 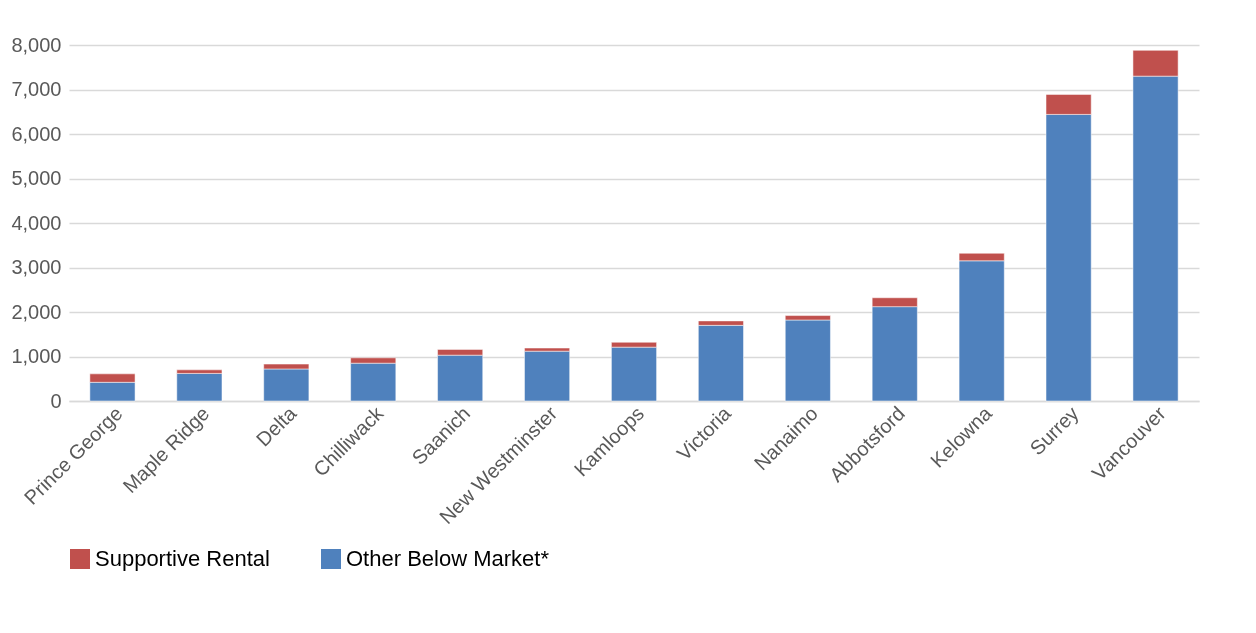 I want to click on y-tick-label: 5,000, so click(x=36, y=178).